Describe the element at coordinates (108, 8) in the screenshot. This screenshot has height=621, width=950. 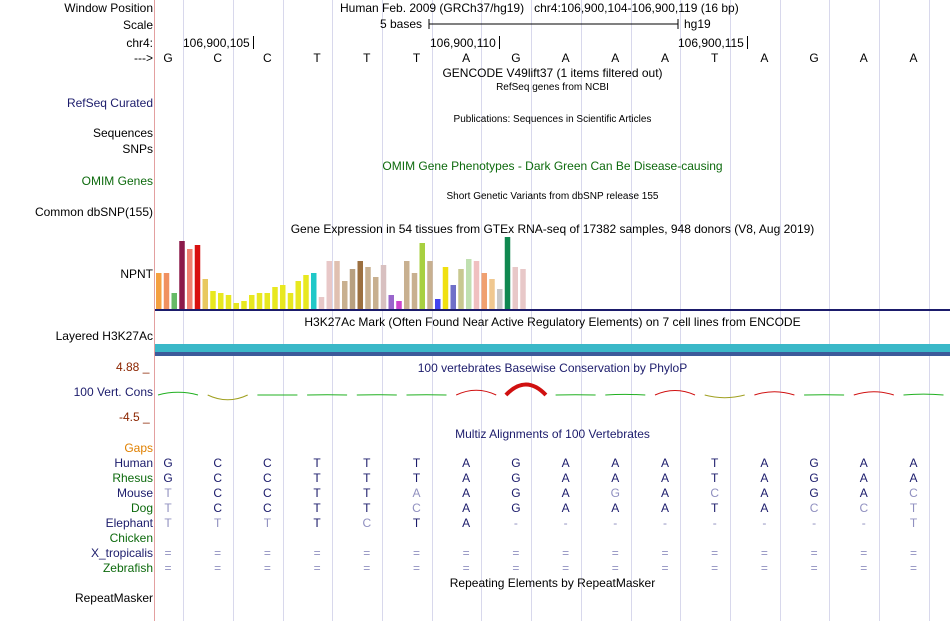
I see `window-position-label: Window Position` at that location.